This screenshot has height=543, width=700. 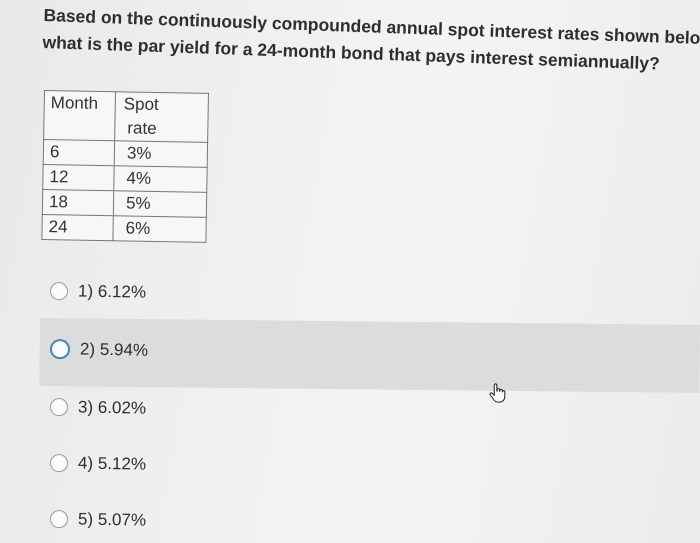 What do you see at coordinates (78, 177) in the screenshot?
I see `month-cell: 12` at bounding box center [78, 177].